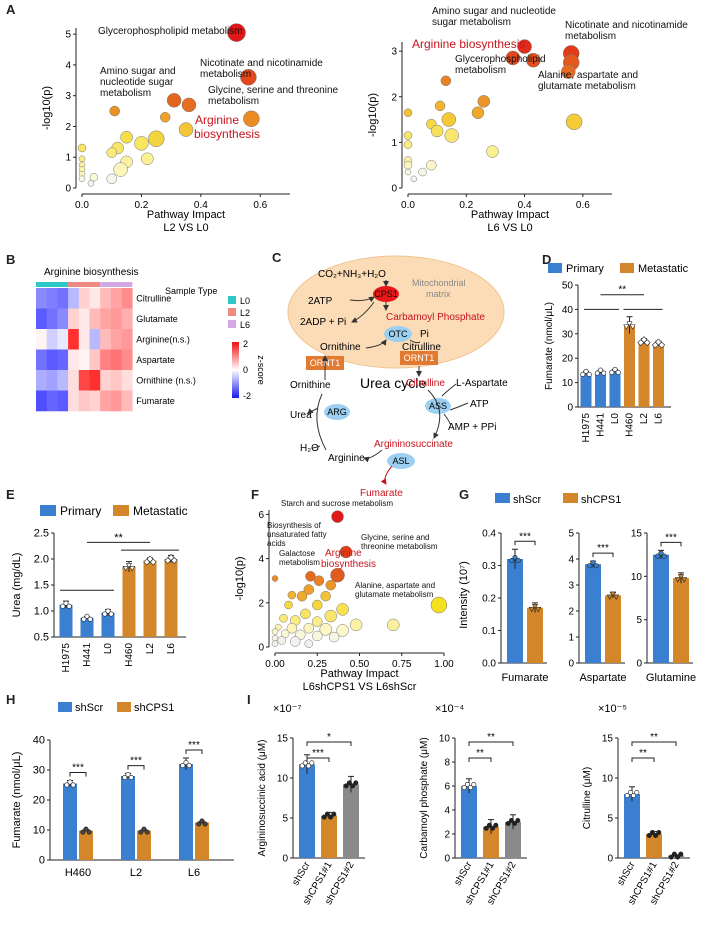 The width and height of the screenshot is (708, 930). I want to click on point-annotation: metabolism, so click(480, 70).